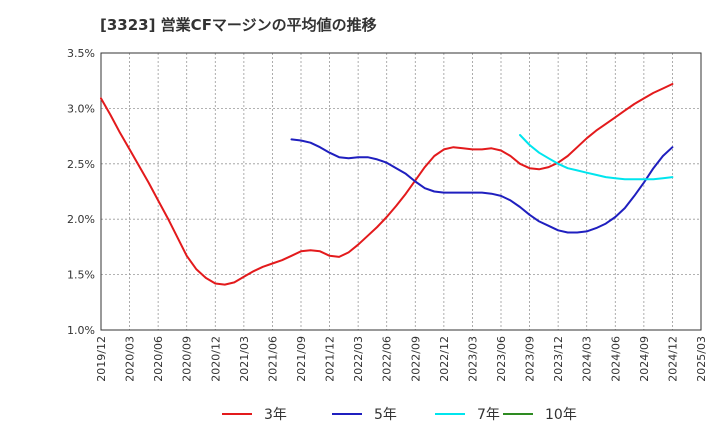  Describe the element at coordinates (385, 415) in the screenshot. I see `legend-label: 5年` at that location.